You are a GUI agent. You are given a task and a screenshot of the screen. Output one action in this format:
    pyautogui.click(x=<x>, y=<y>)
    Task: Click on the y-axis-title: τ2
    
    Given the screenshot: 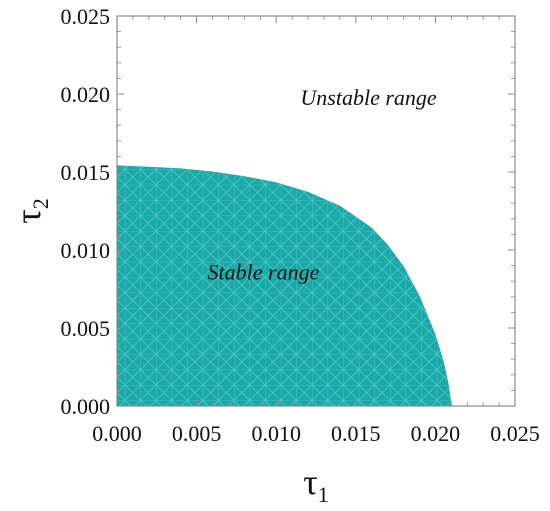 What is the action you would take?
    pyautogui.click(x=30, y=210)
    